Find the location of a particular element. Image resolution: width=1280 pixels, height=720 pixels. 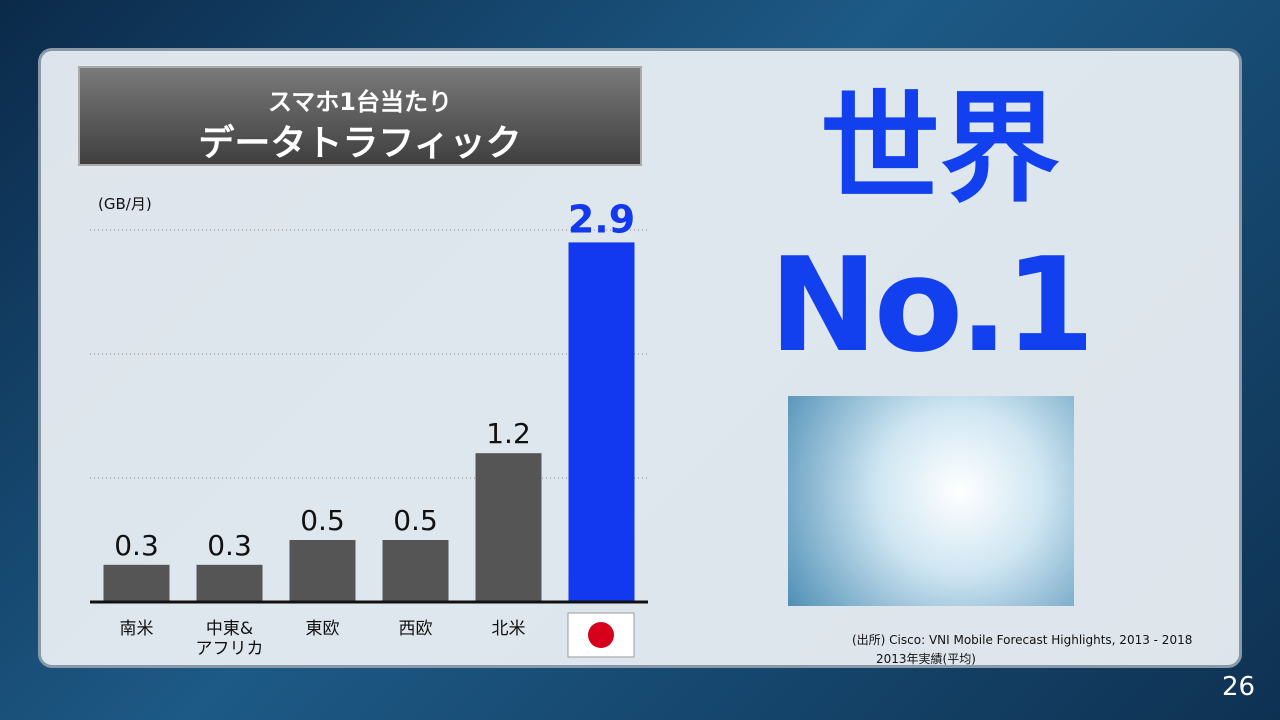

headline: No.1 is located at coordinates (932, 305).